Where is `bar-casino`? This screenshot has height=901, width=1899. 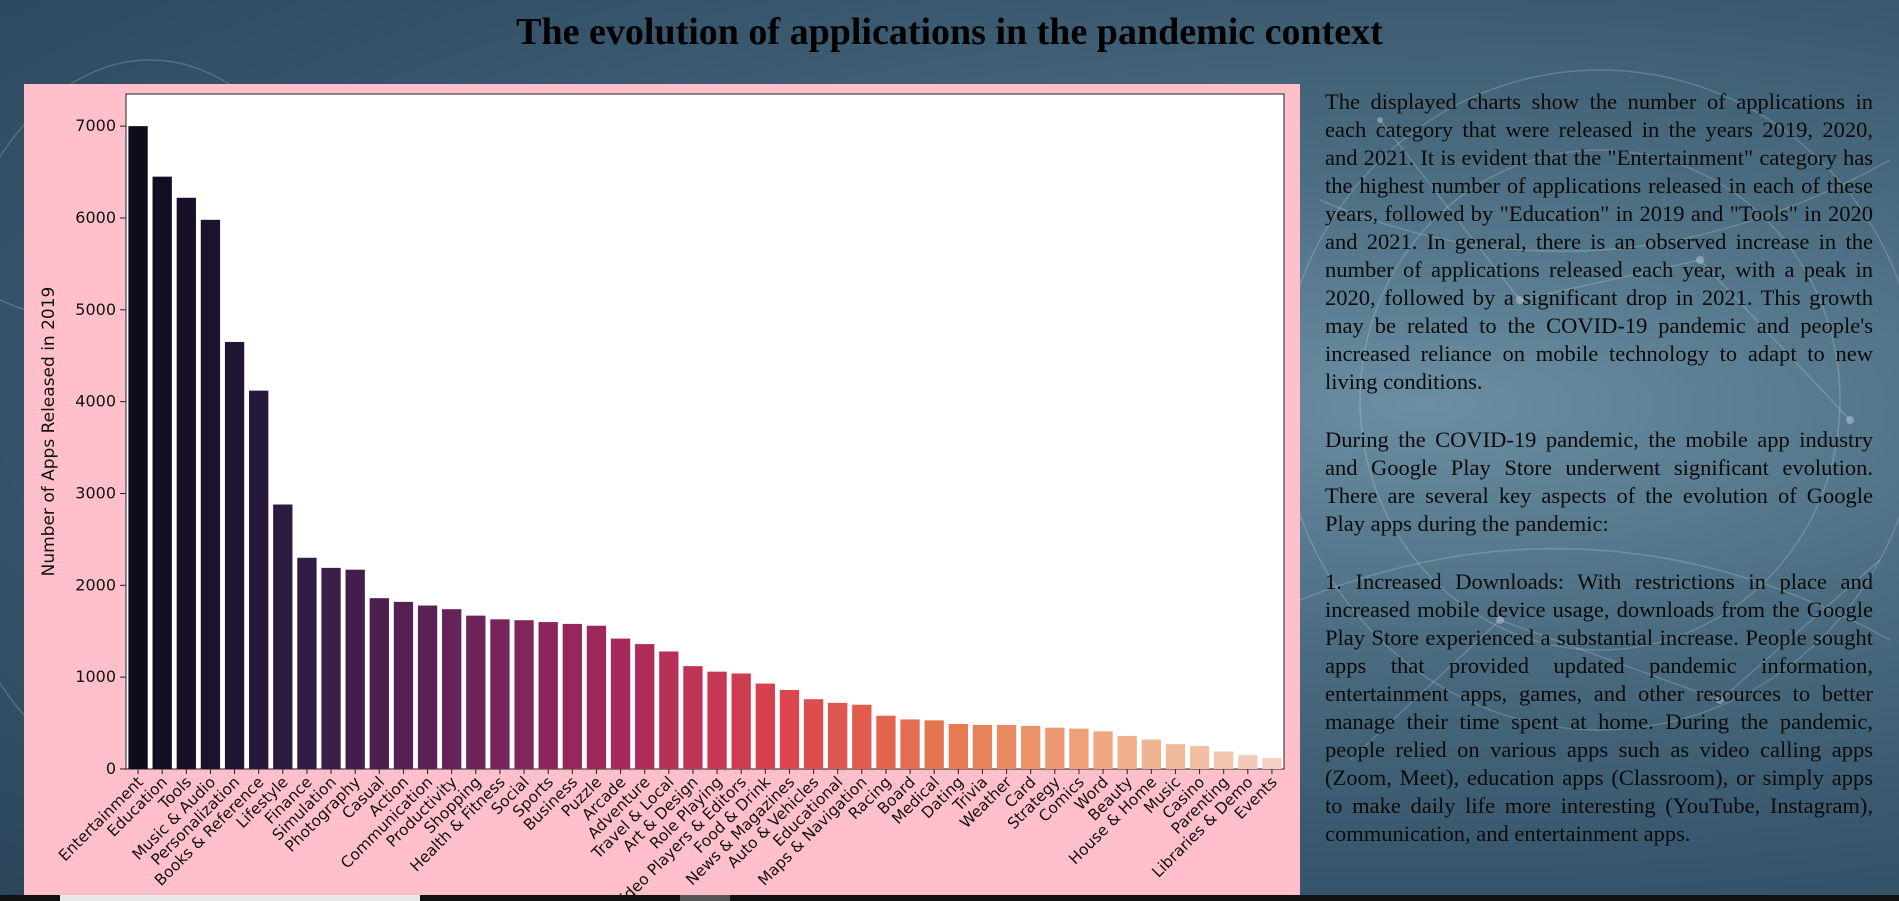 bar-casino is located at coordinates (1199, 757).